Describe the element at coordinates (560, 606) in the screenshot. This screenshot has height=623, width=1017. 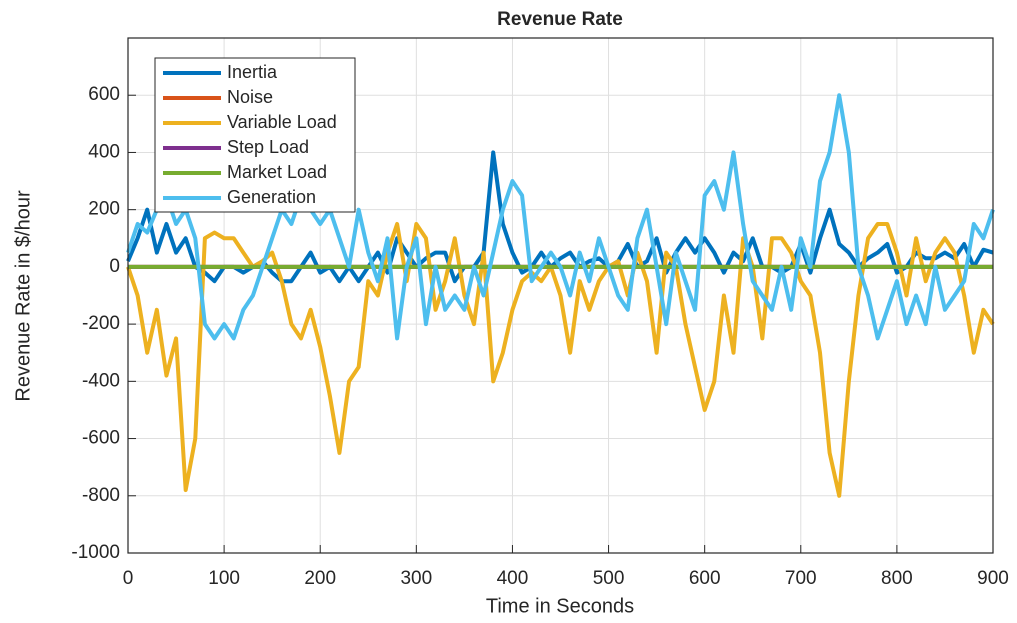
I see `x-axis-label: Time in Seconds` at that location.